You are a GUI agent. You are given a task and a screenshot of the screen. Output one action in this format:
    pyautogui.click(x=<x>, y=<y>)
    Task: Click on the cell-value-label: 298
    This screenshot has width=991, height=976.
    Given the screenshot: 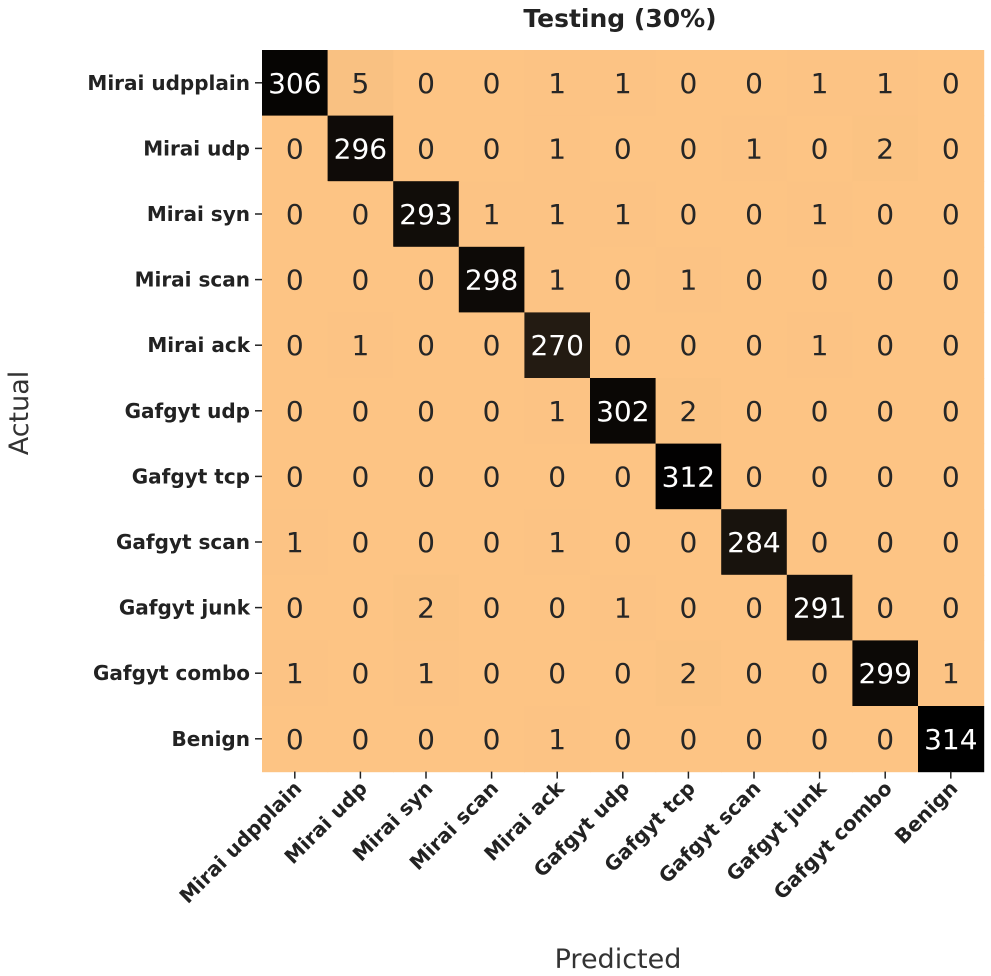 What is the action you would take?
    pyautogui.click(x=491, y=280)
    